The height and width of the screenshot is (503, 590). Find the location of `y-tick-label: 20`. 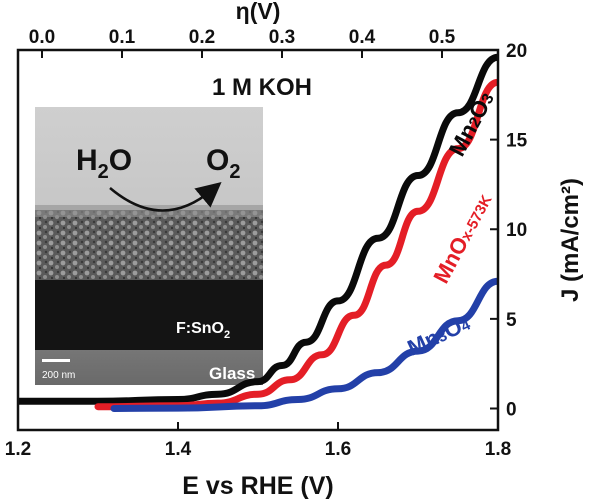

y-tick-label: 20 is located at coordinates (516, 51).